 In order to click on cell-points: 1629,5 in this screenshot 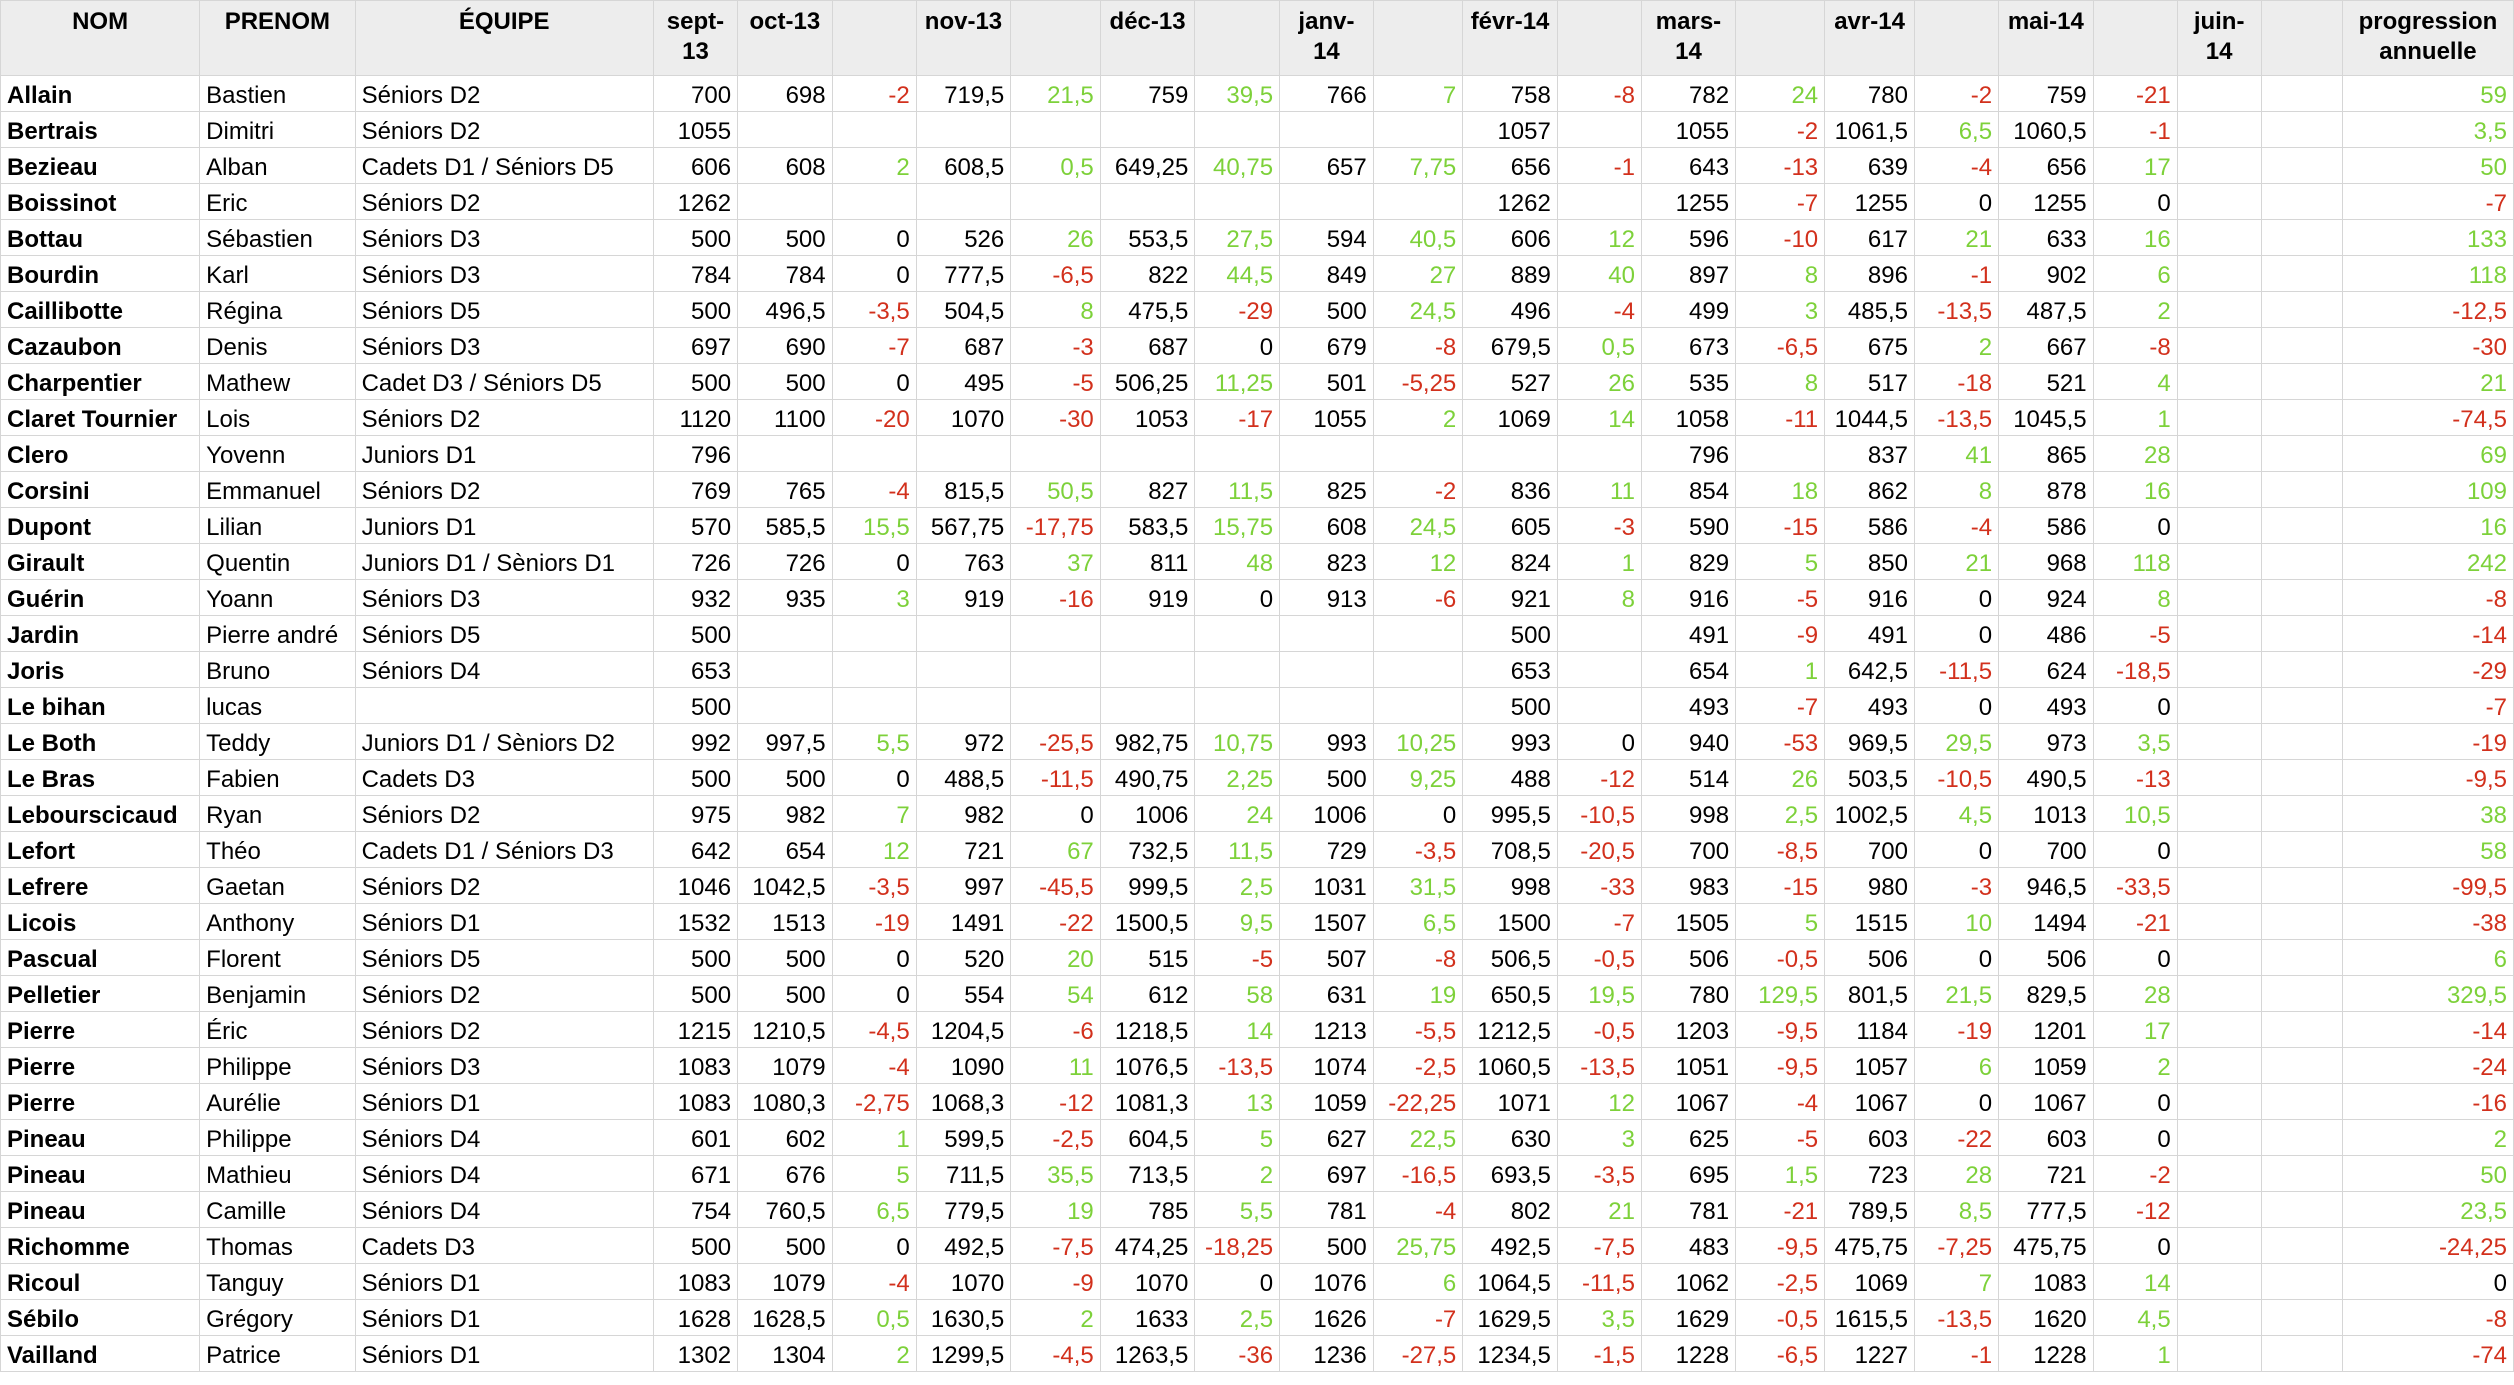, I will do `click(1510, 1317)`.